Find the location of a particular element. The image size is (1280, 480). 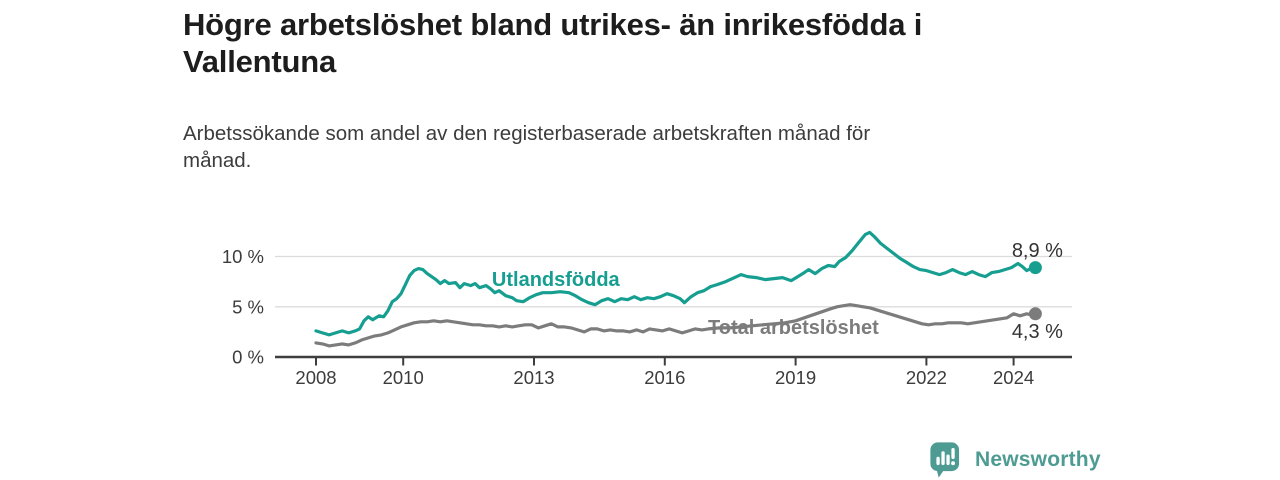

x-tick-label: 2016 is located at coordinates (664, 377).